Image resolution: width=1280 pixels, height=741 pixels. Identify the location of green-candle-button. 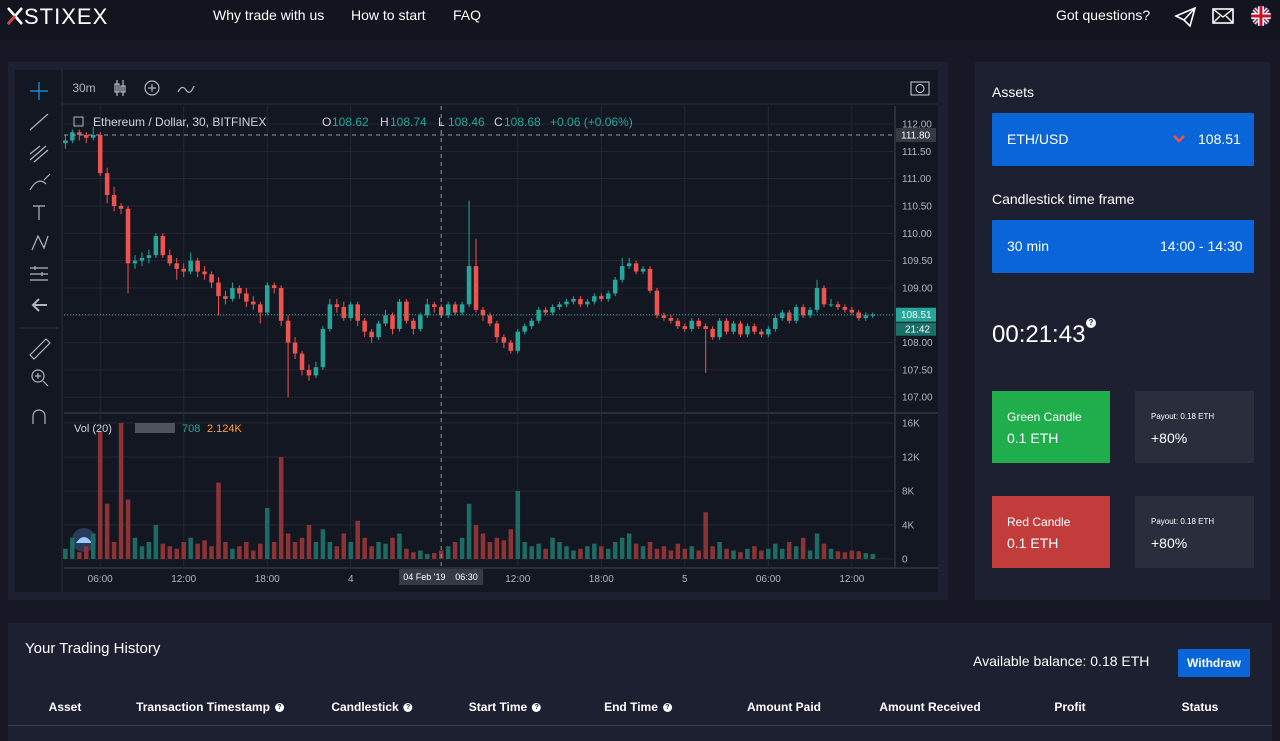
(1051, 427).